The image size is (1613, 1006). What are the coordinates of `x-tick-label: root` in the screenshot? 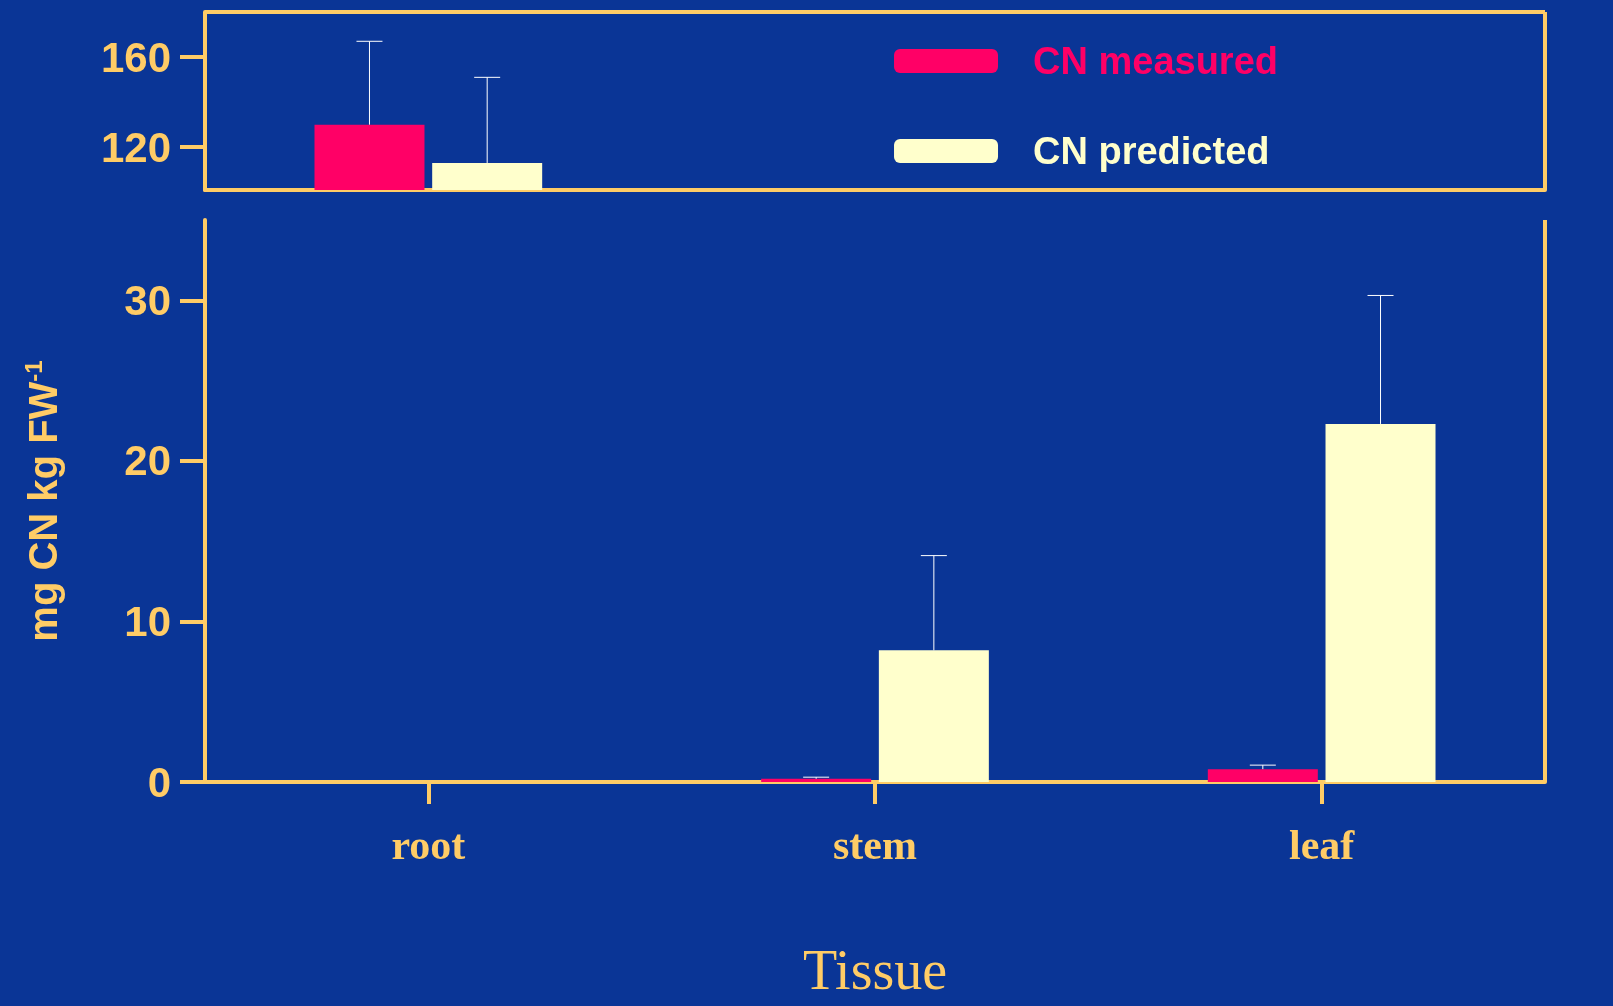 It's located at (428, 845).